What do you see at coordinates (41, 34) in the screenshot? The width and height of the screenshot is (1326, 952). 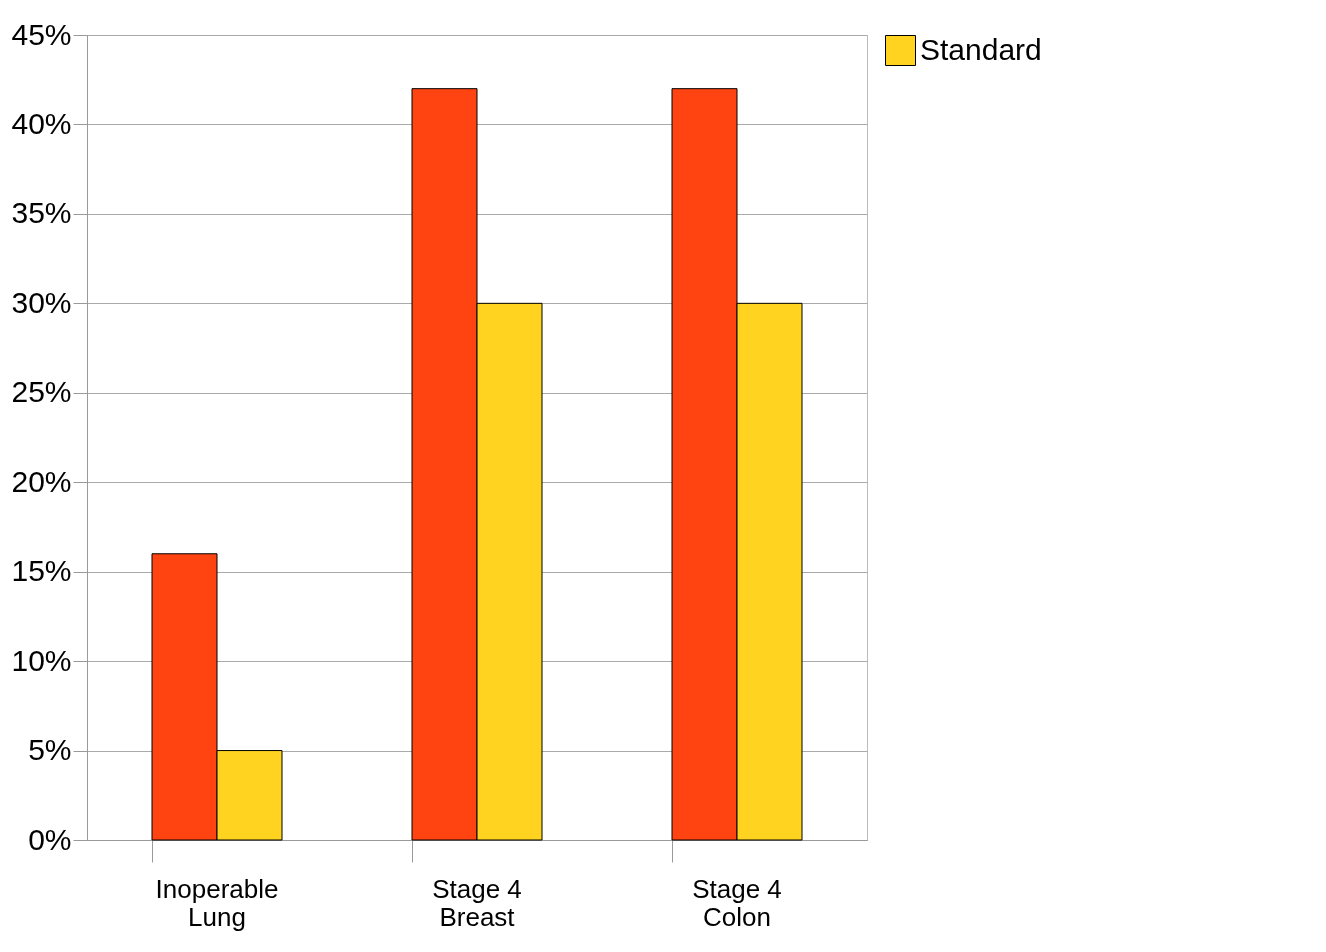 I see `y-tick-label: 45%` at bounding box center [41, 34].